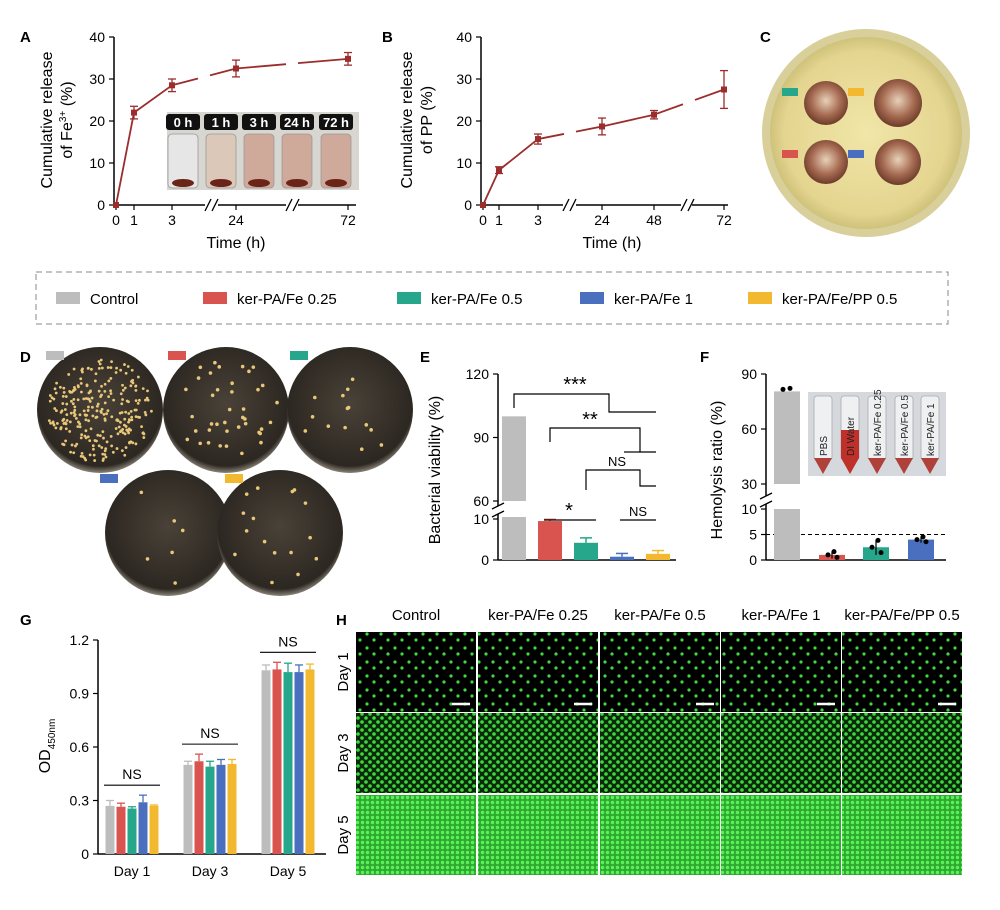 The width and height of the screenshot is (1000, 910). What do you see at coordinates (67, 119) in the screenshot?
I see `chart-a-ylabel-line2: of Fe3+ (%)` at bounding box center [67, 119].